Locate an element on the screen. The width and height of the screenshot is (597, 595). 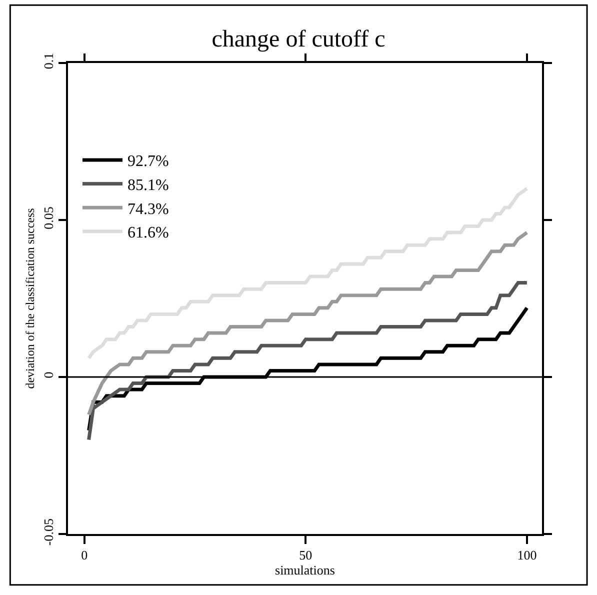
chart-title: change of cutoff c is located at coordinates (299, 39).